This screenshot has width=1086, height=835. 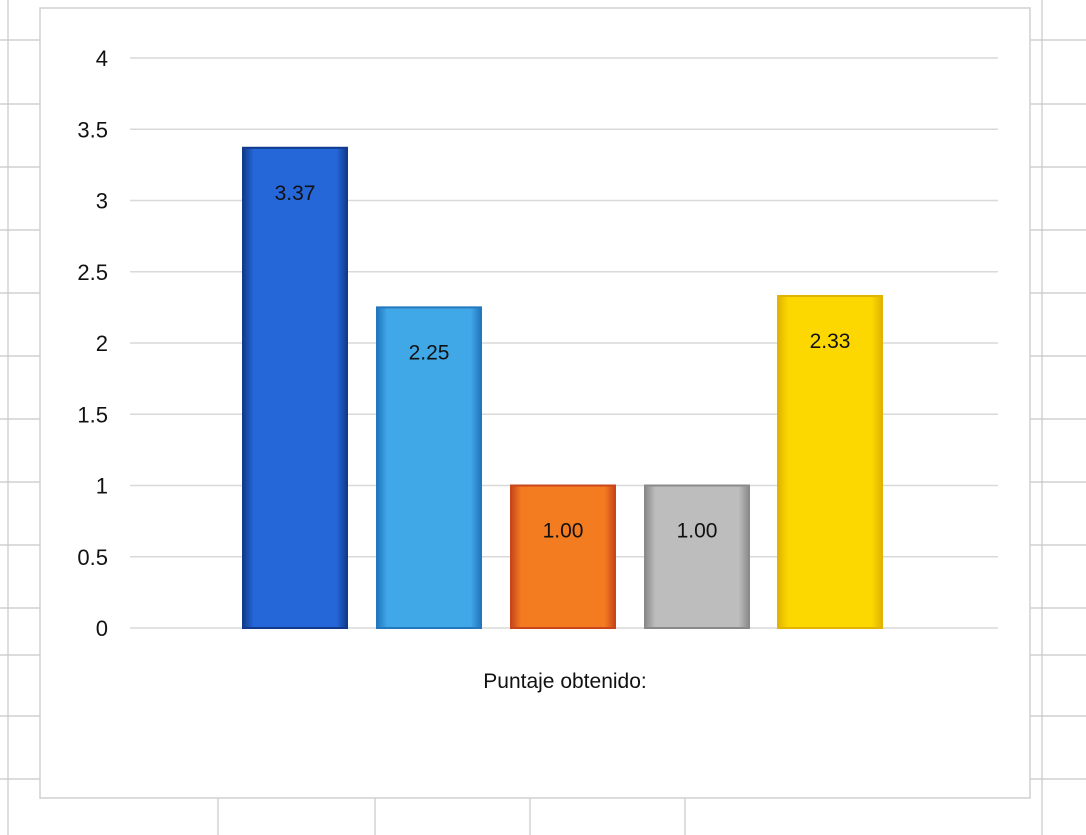 What do you see at coordinates (102, 58) in the screenshot?
I see `y-tick-label: 4` at bounding box center [102, 58].